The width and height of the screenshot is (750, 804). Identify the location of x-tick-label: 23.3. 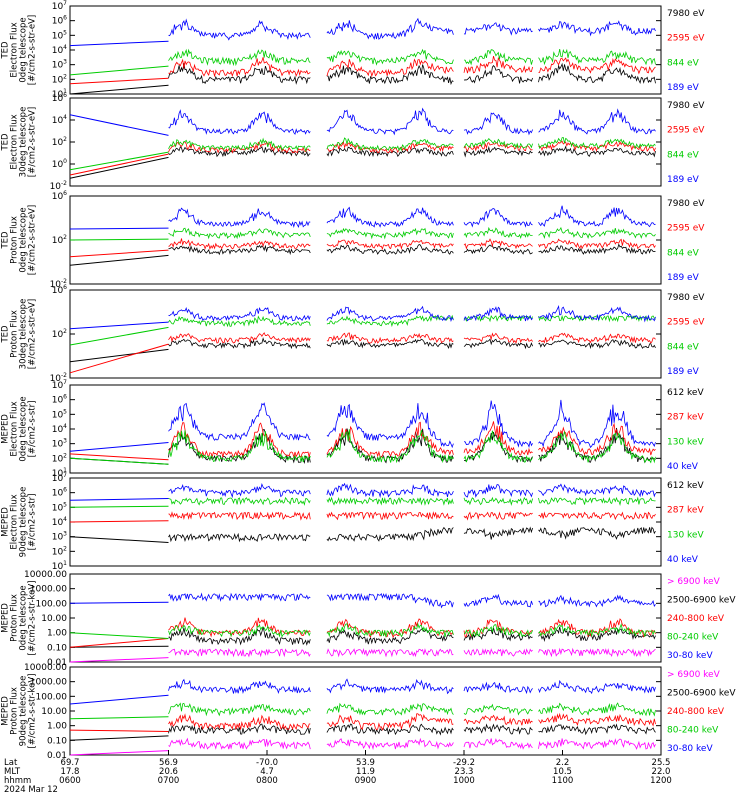
(464, 772).